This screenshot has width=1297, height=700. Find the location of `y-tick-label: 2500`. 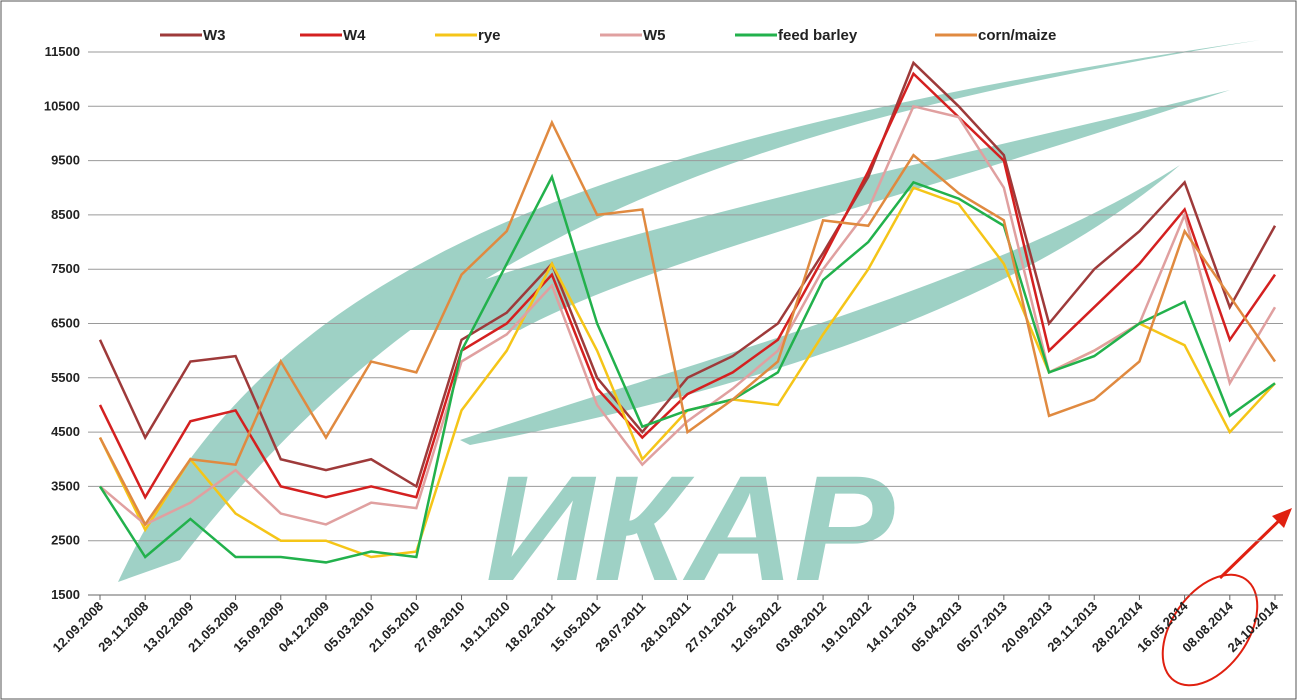

y-tick-label: 2500 is located at coordinates (65, 540).